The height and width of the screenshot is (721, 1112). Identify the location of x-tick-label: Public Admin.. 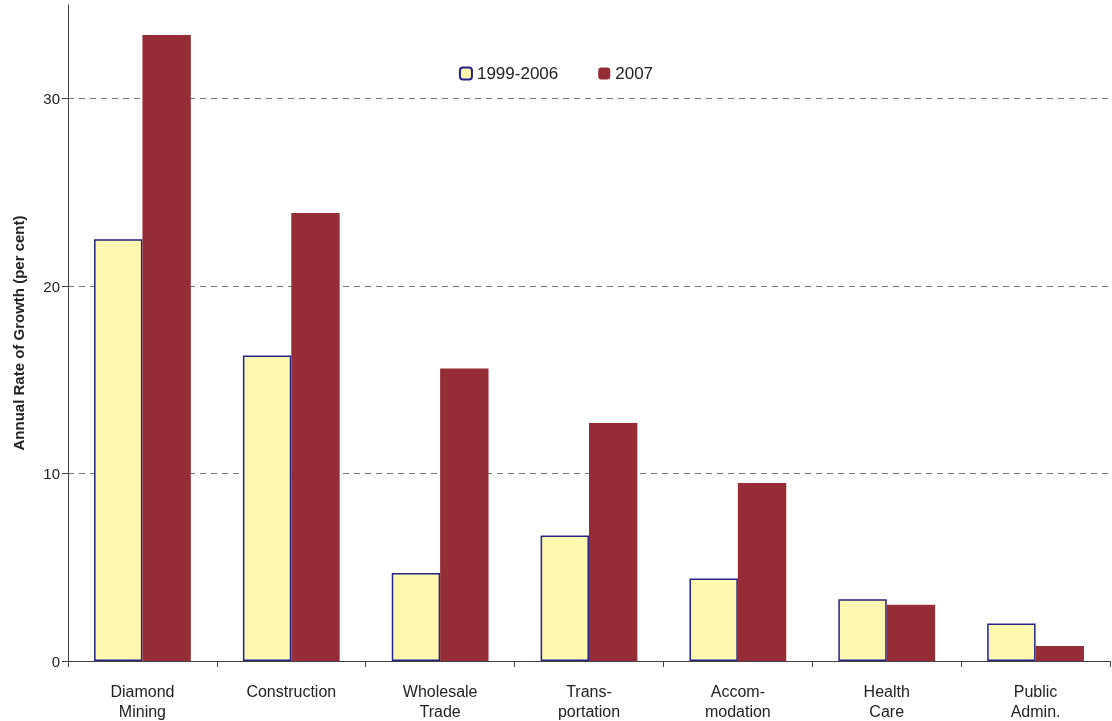
(1035, 701).